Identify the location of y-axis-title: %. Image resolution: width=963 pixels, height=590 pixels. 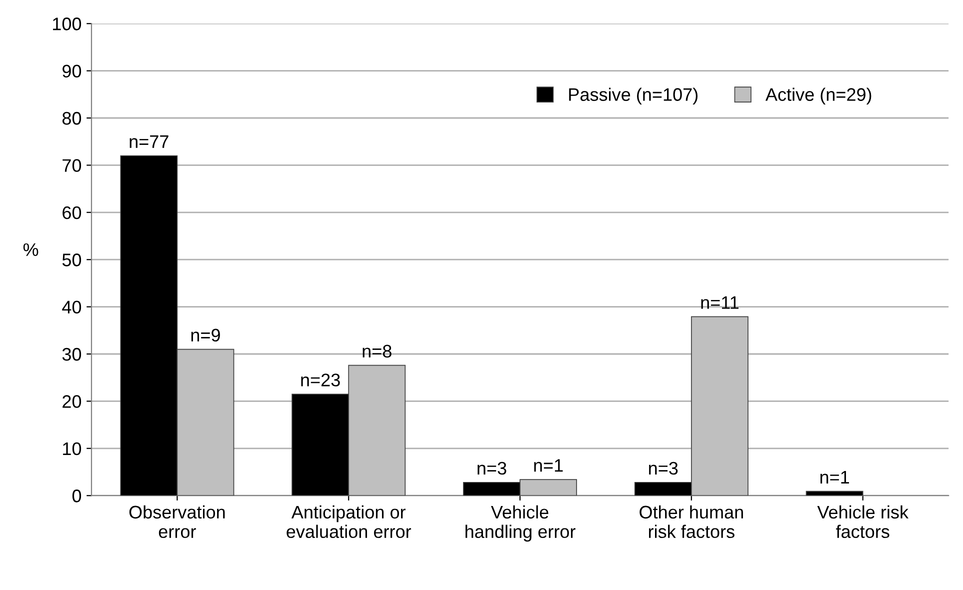
(30, 249).